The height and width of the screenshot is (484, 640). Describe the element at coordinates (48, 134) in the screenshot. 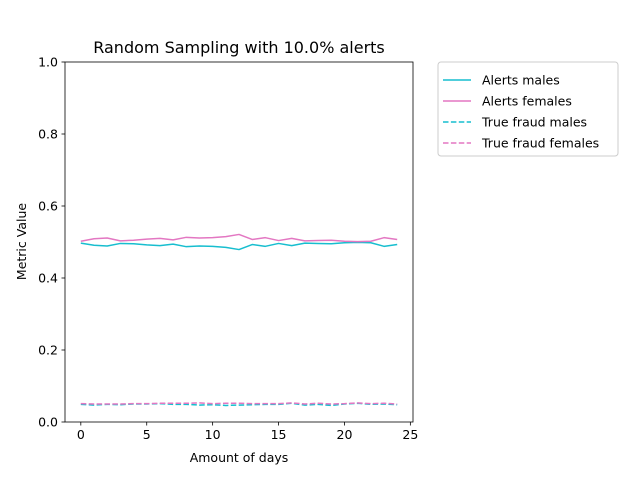

I see `y-tick-label: 0.8` at that location.